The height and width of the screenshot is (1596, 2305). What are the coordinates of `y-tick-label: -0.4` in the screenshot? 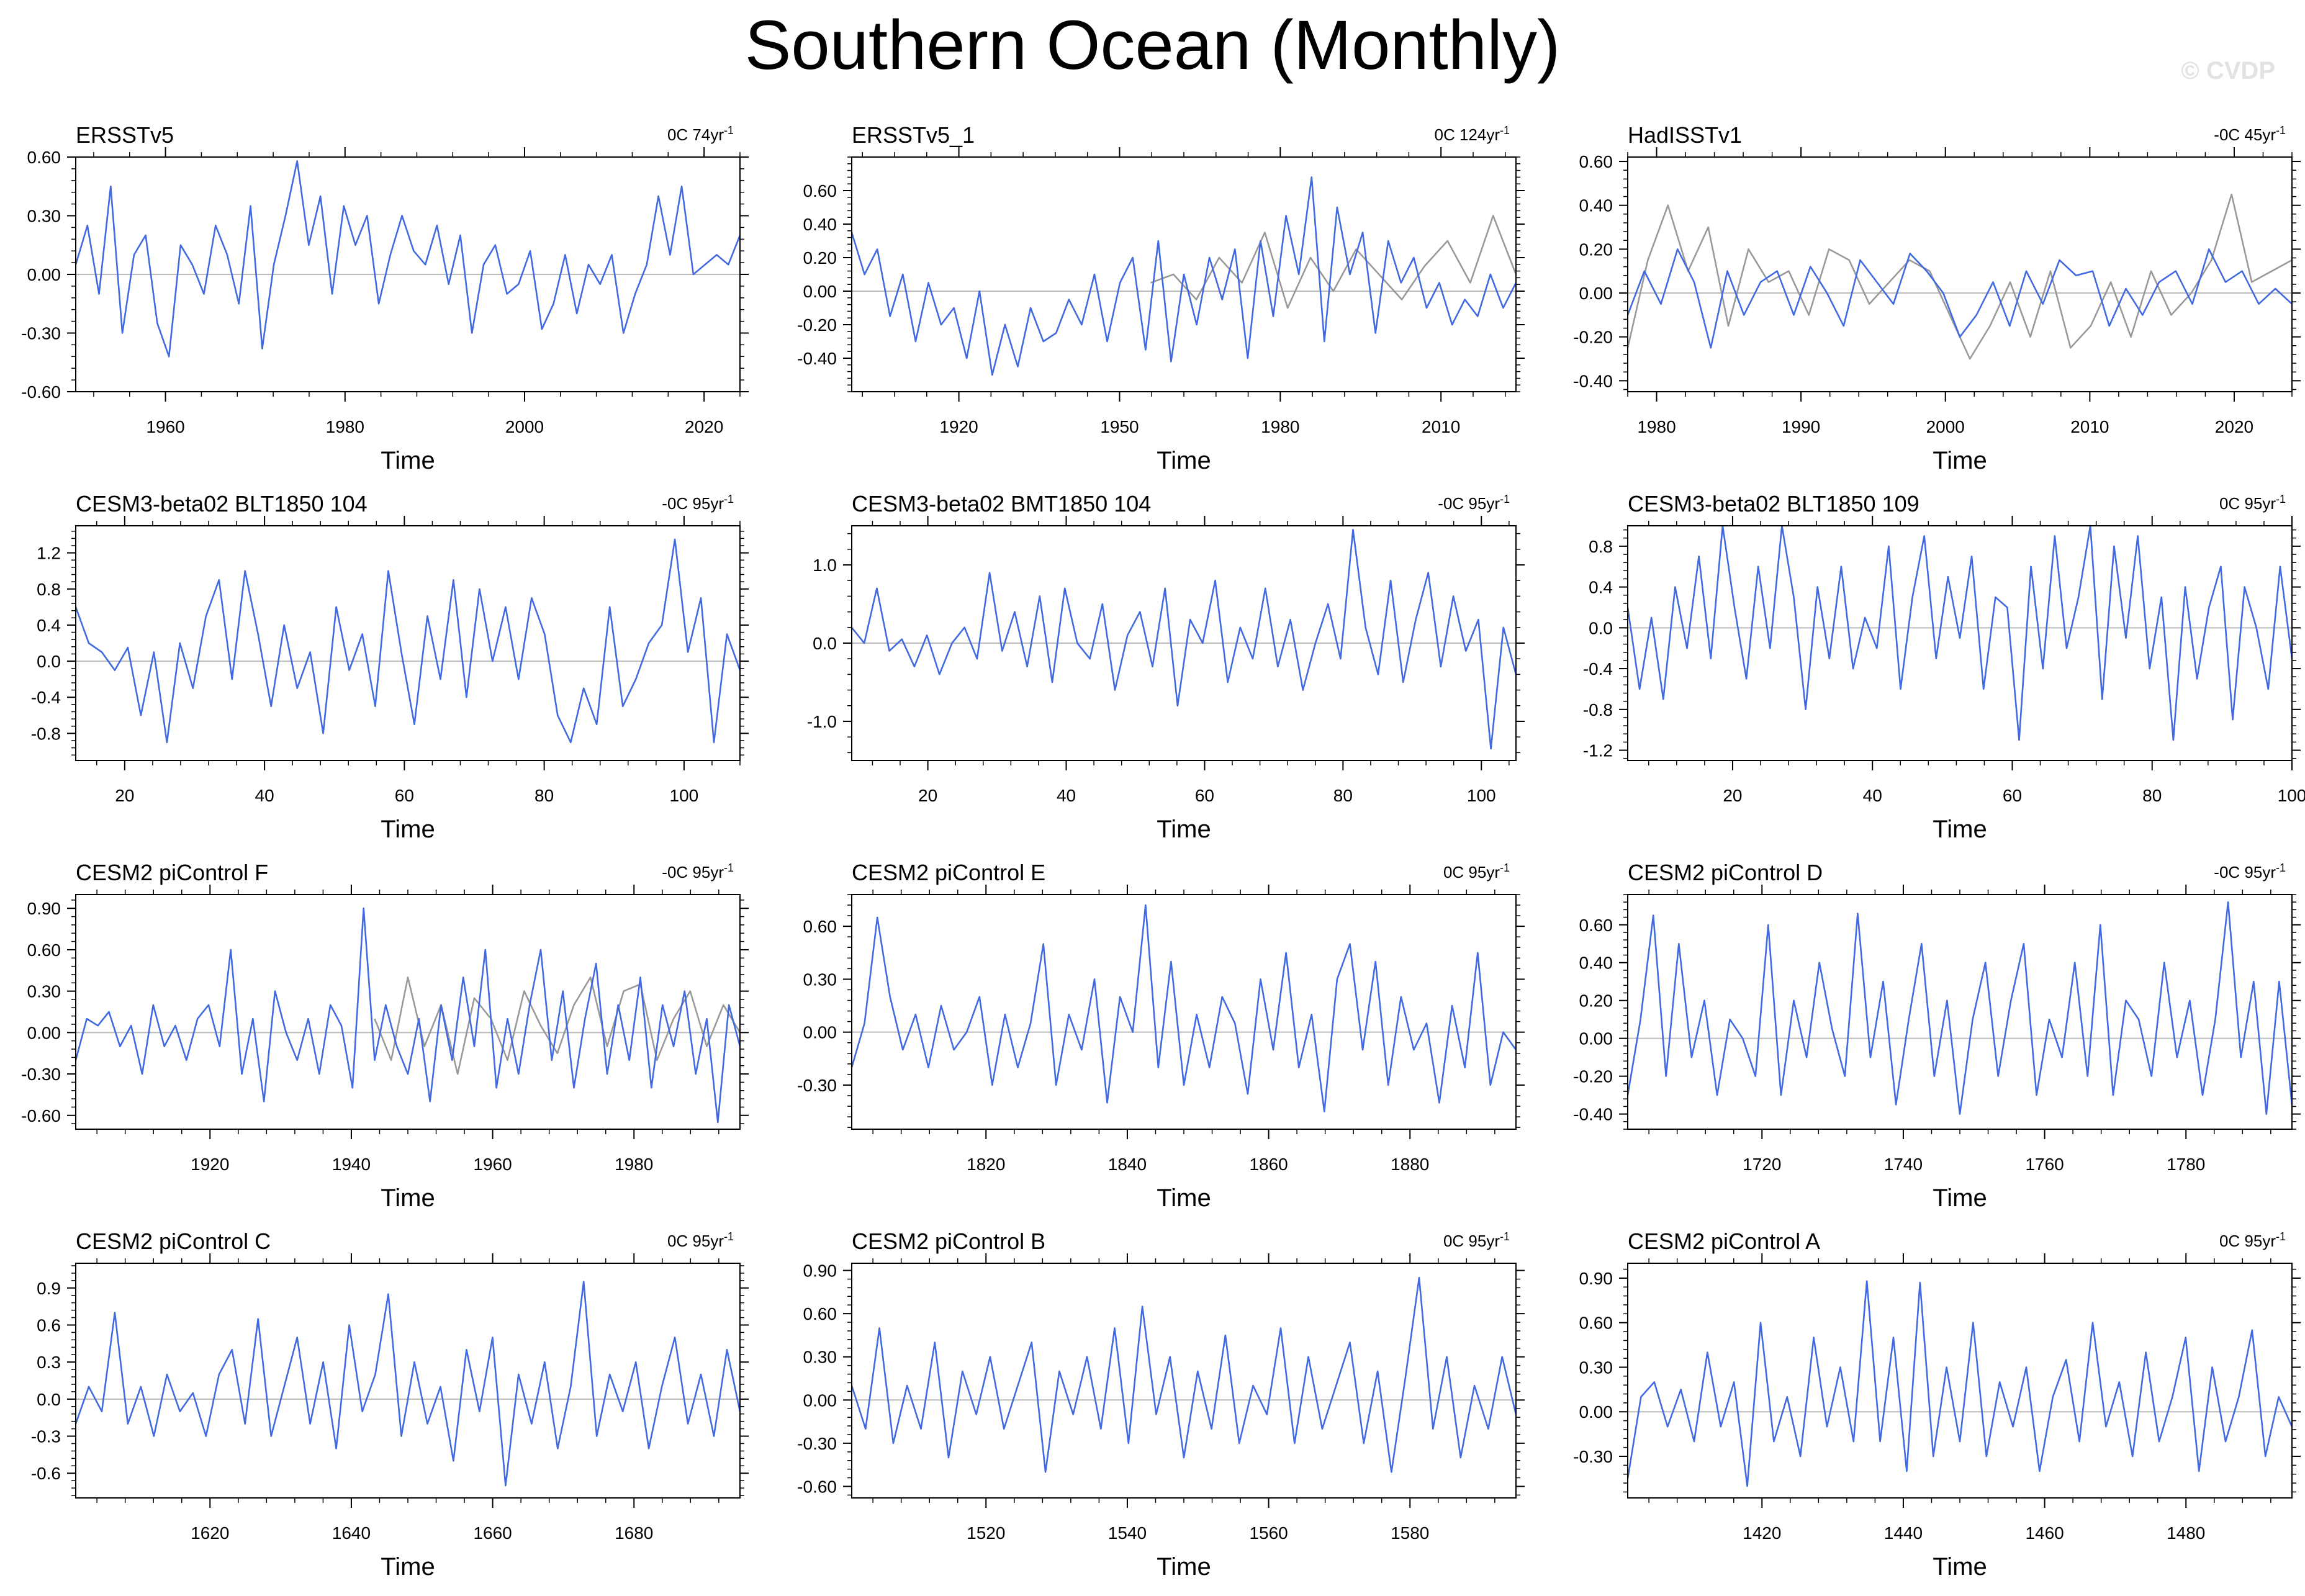 It's located at (46, 697).